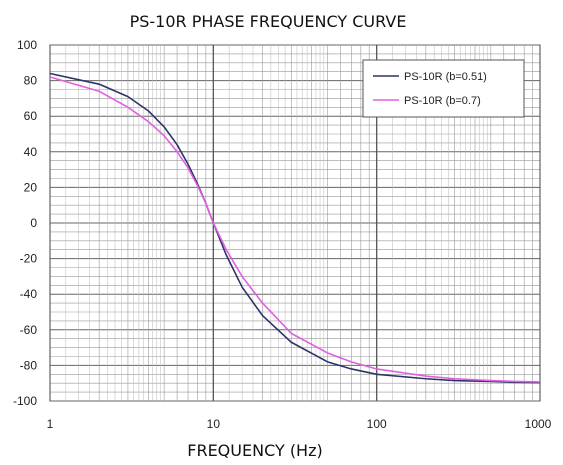 Image resolution: width=563 pixels, height=465 pixels. I want to click on x-tick-label: 100, so click(377, 424).